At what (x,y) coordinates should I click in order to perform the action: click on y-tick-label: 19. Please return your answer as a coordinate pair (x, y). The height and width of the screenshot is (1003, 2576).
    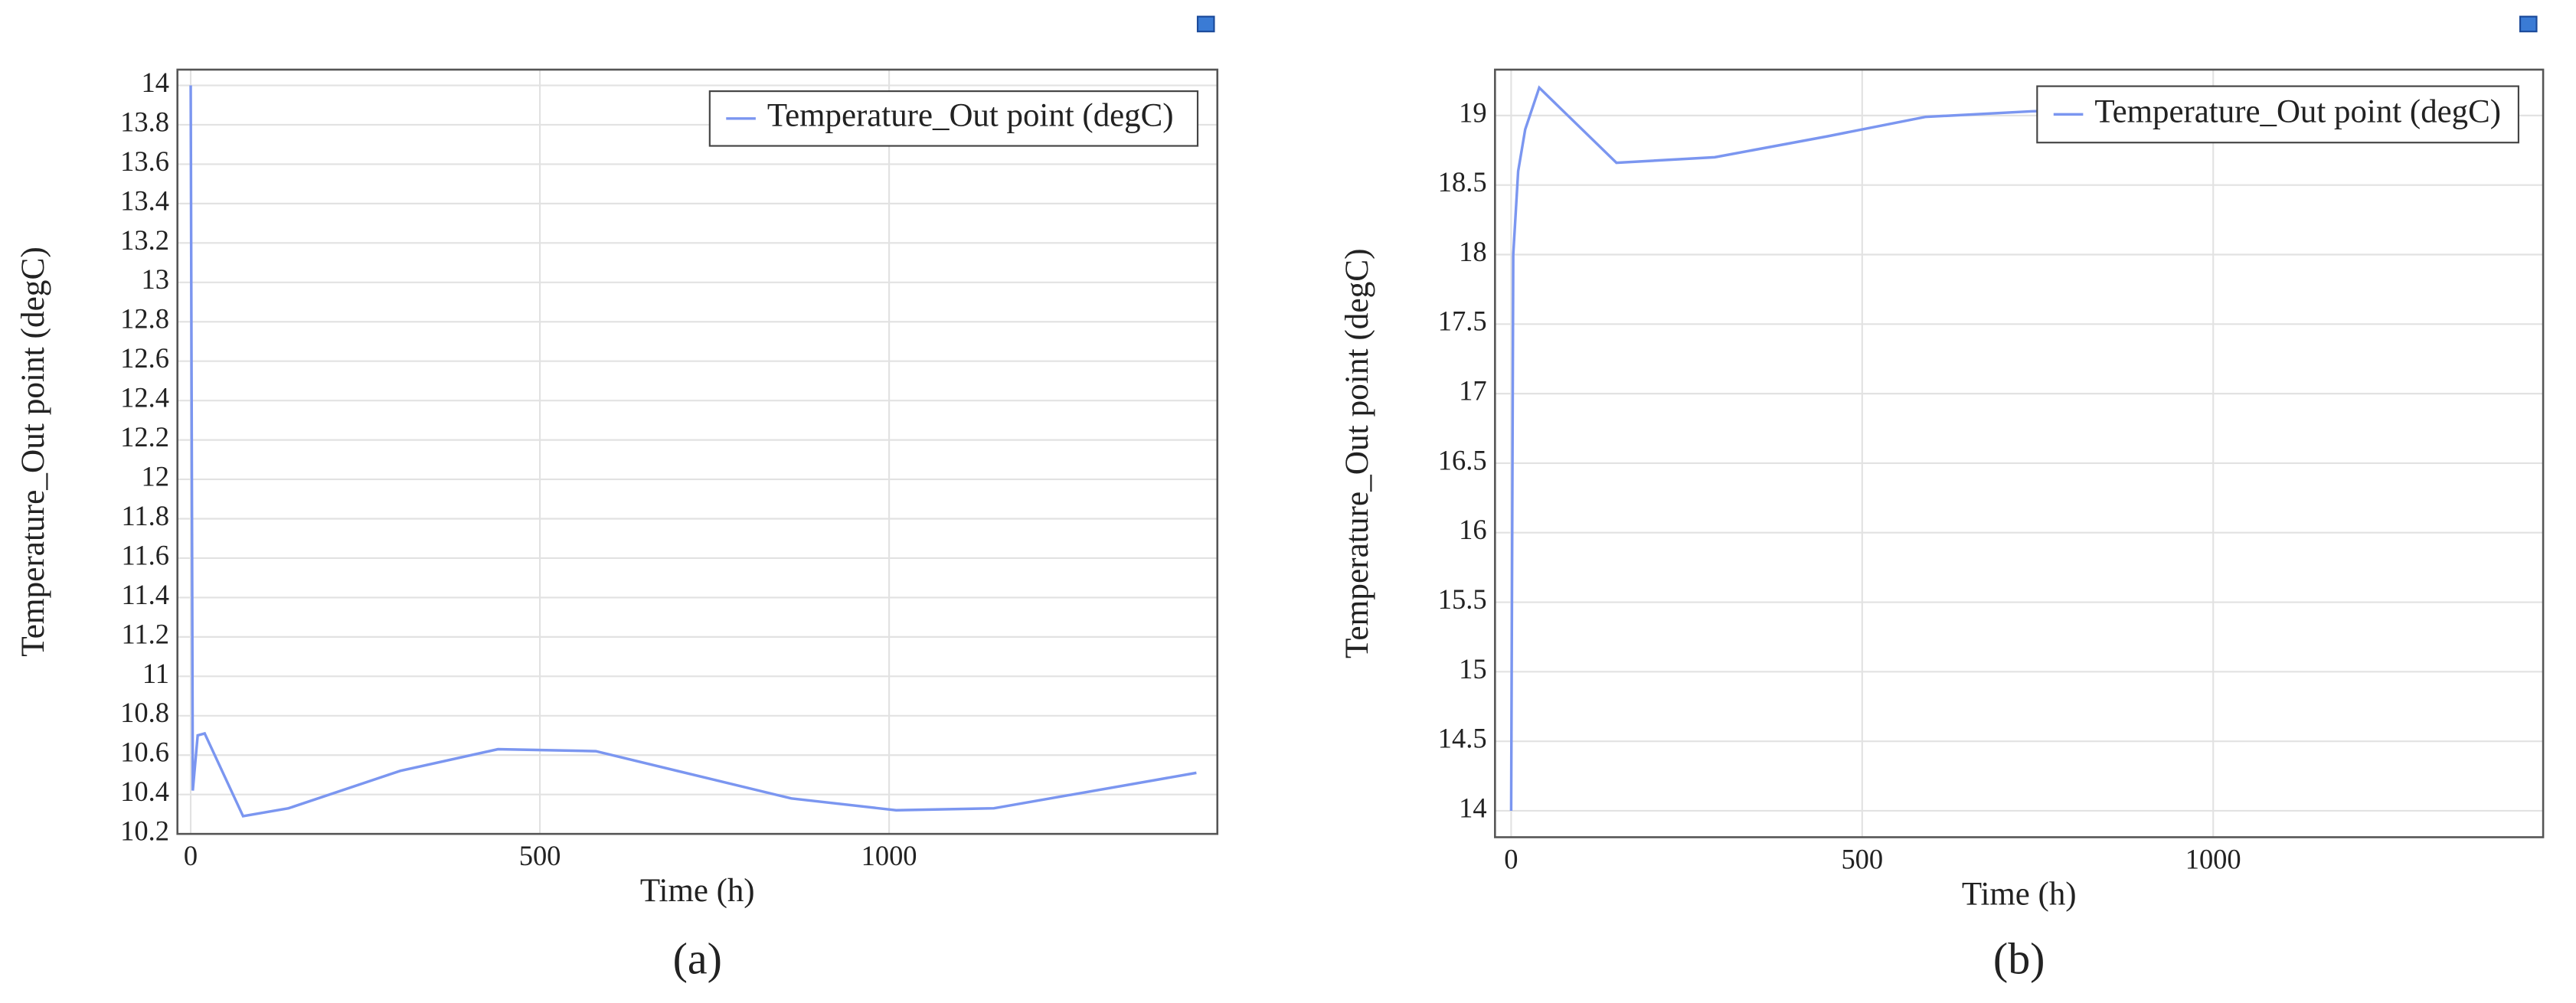
    Looking at the image, I should click on (1472, 112).